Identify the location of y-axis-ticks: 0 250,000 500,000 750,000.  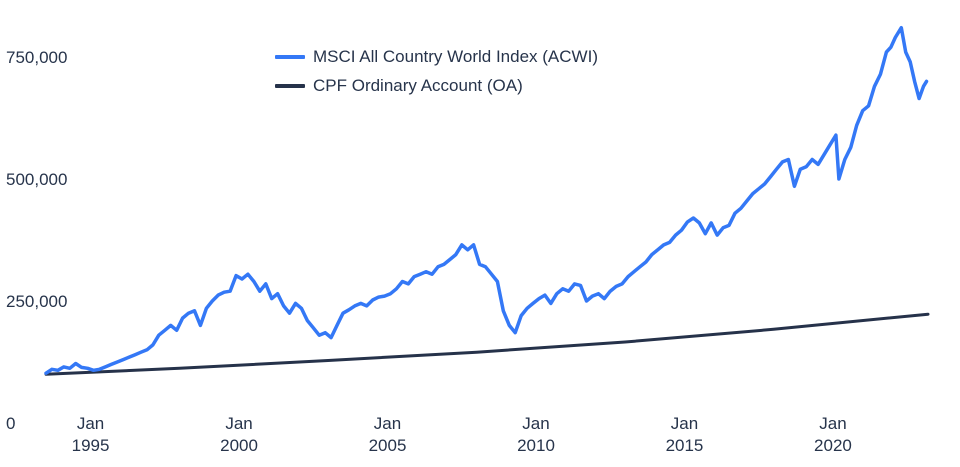
(36, 240).